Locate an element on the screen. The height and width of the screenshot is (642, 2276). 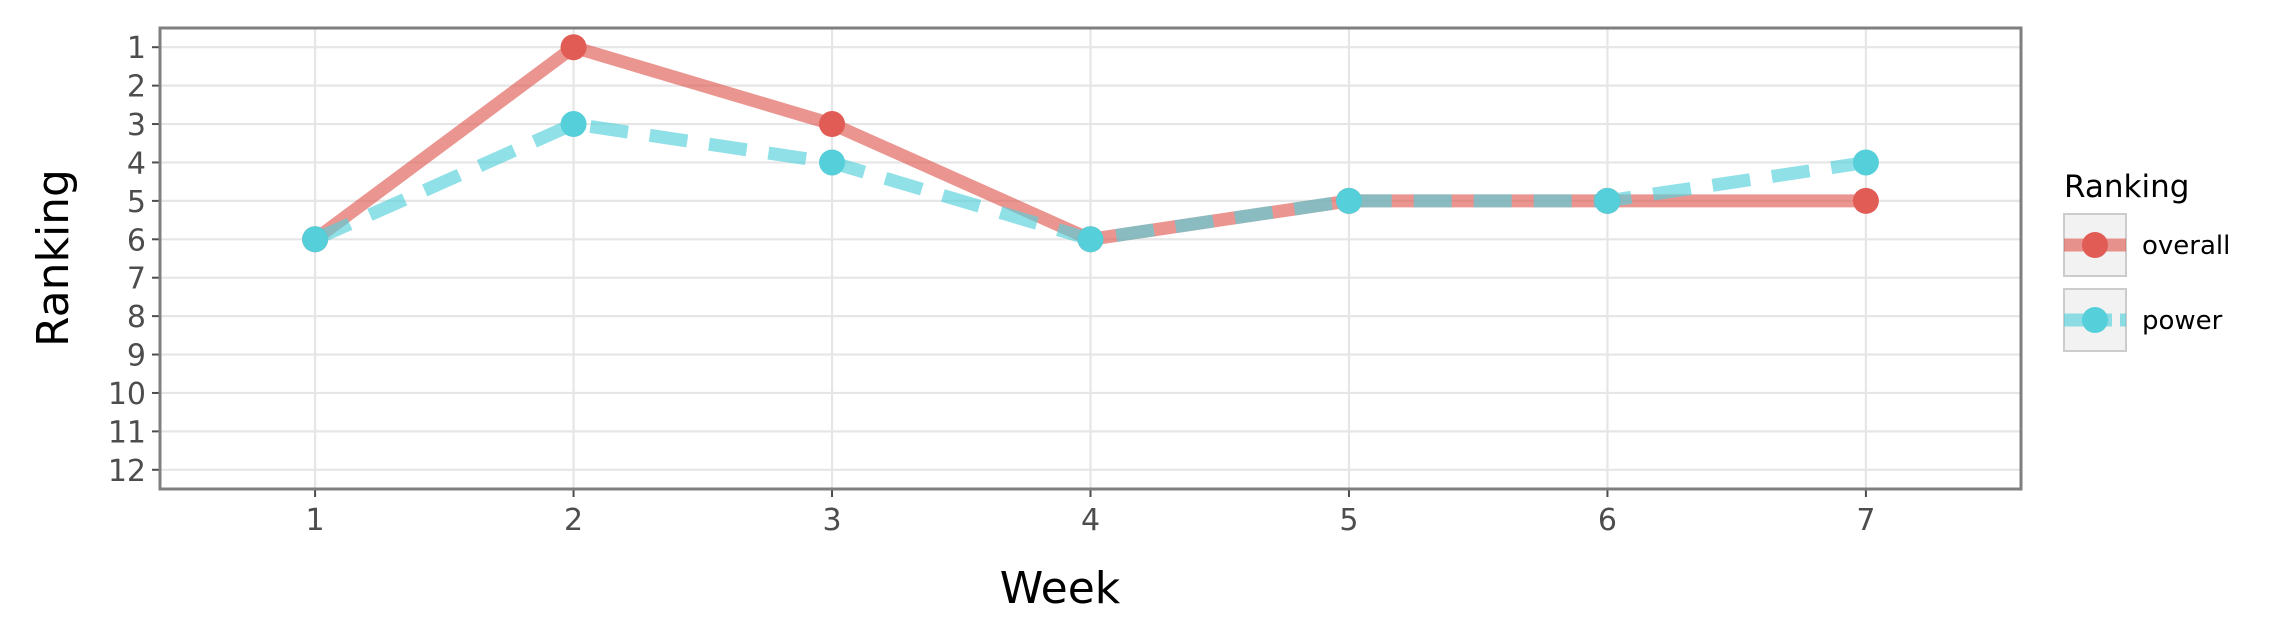
y-tick-label: 2 is located at coordinates (136, 87).